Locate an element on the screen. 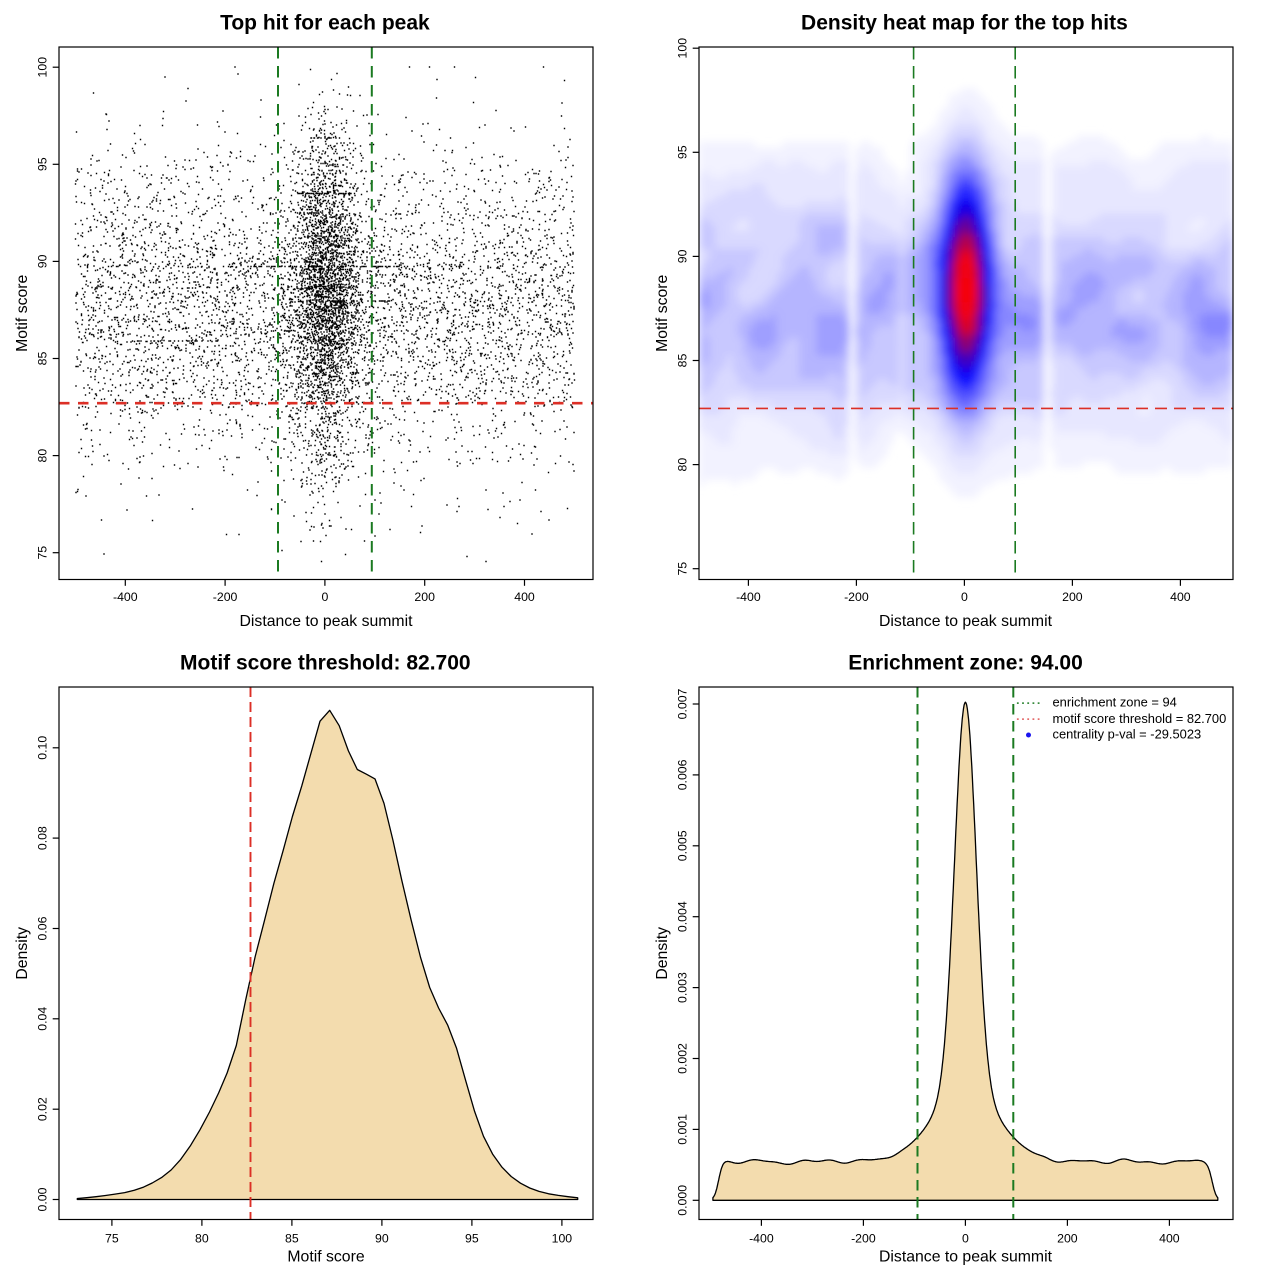 This screenshot has height=1280, width=1280. svg-text: Top hit for each peak is located at coordinates (325, 22).